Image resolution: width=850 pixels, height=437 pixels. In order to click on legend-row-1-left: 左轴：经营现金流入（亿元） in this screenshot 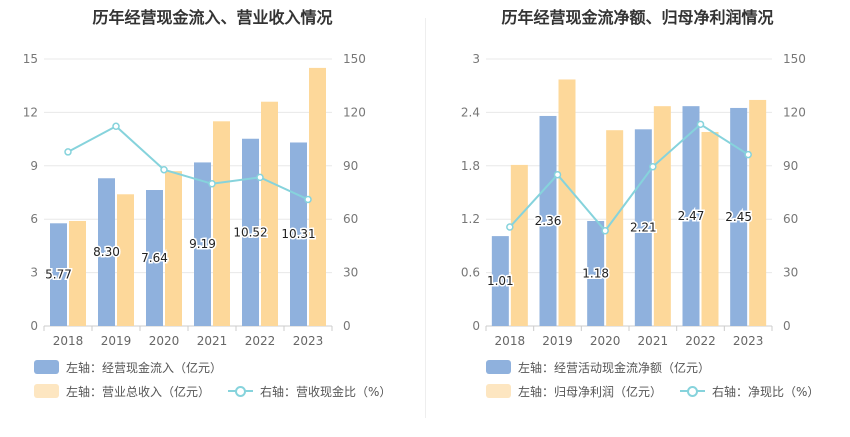, I will do `click(137, 367)`.